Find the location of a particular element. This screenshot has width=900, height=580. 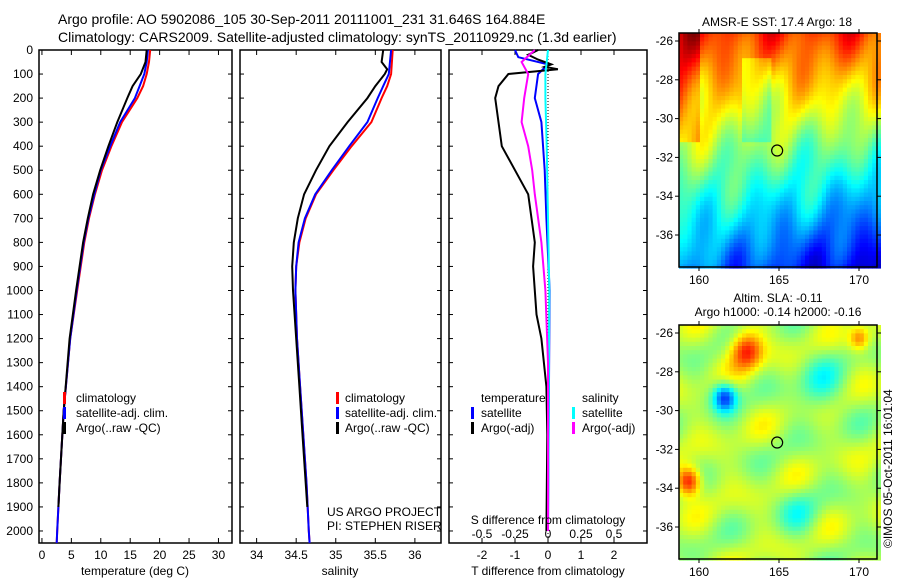

y-tick-label: 1900 is located at coordinates (19, 507).